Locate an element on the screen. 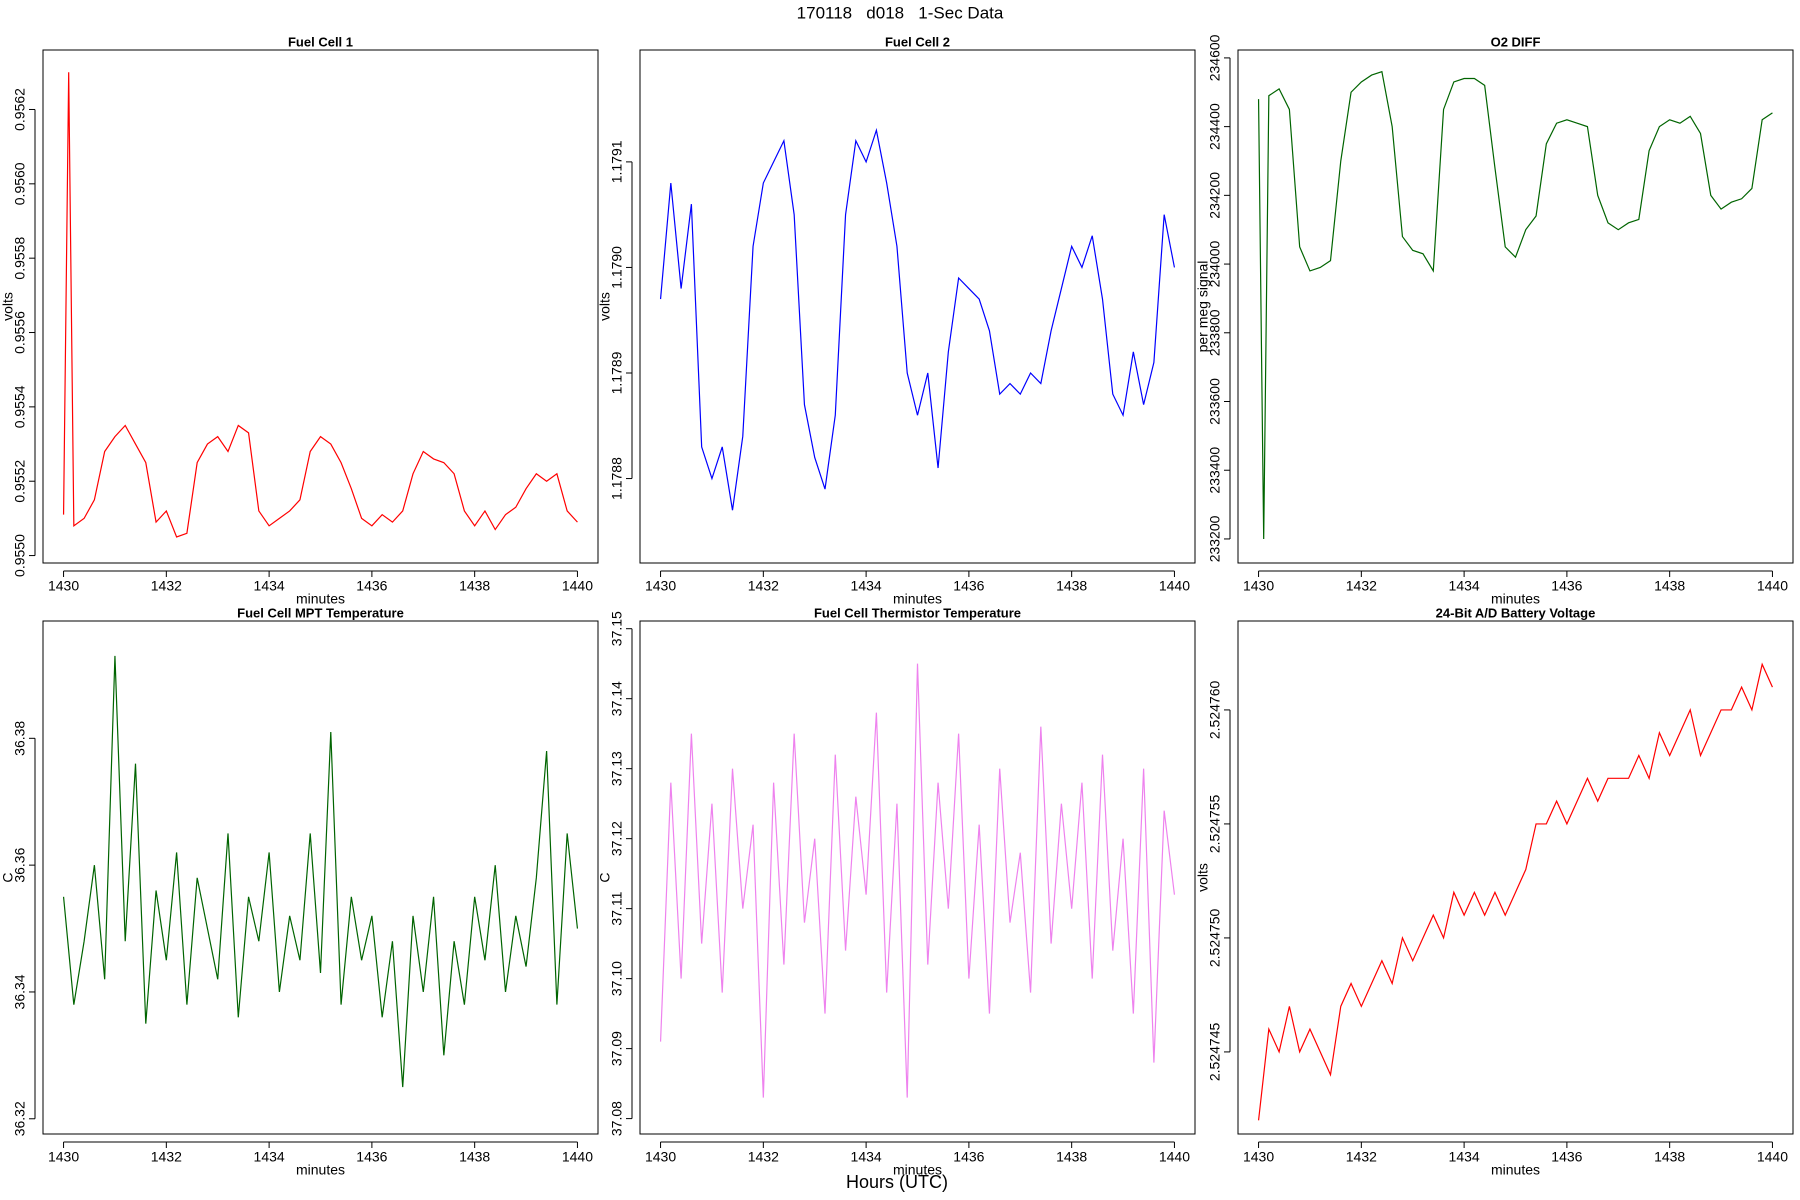  y-tick-label: 1.1788 is located at coordinates (617, 478).